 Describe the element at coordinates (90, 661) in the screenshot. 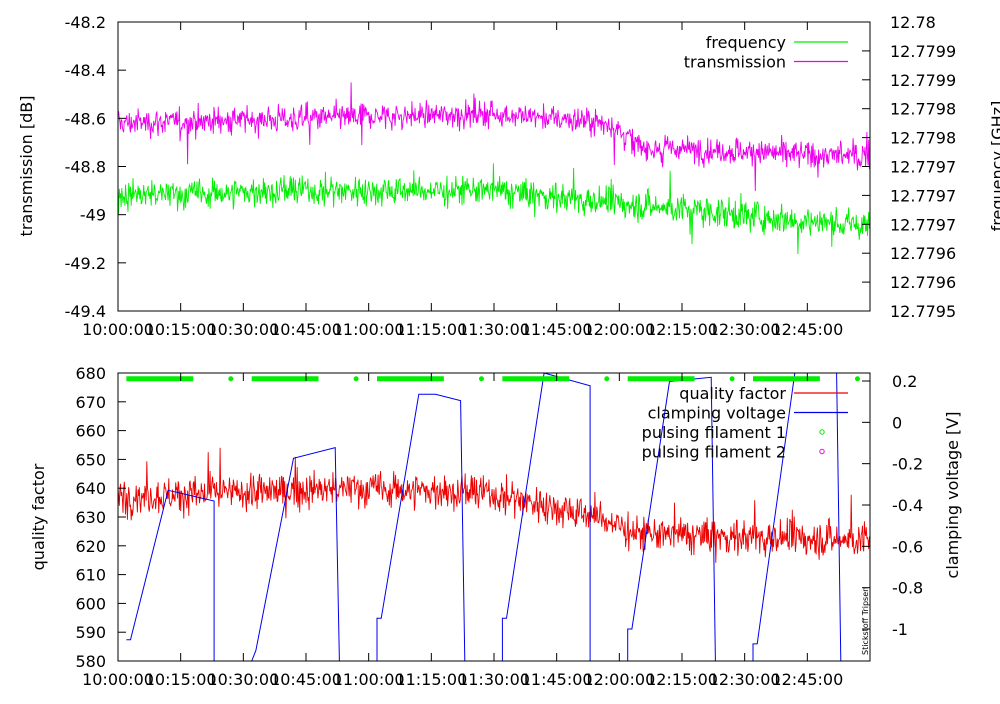

I see `bottom-ytick-label: 580` at that location.